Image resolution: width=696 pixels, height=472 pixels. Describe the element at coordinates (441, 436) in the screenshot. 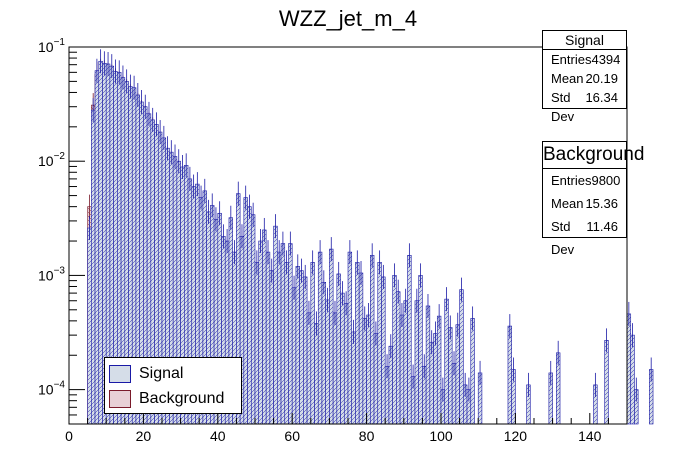

I see `x-tick-label-5: 100` at that location.